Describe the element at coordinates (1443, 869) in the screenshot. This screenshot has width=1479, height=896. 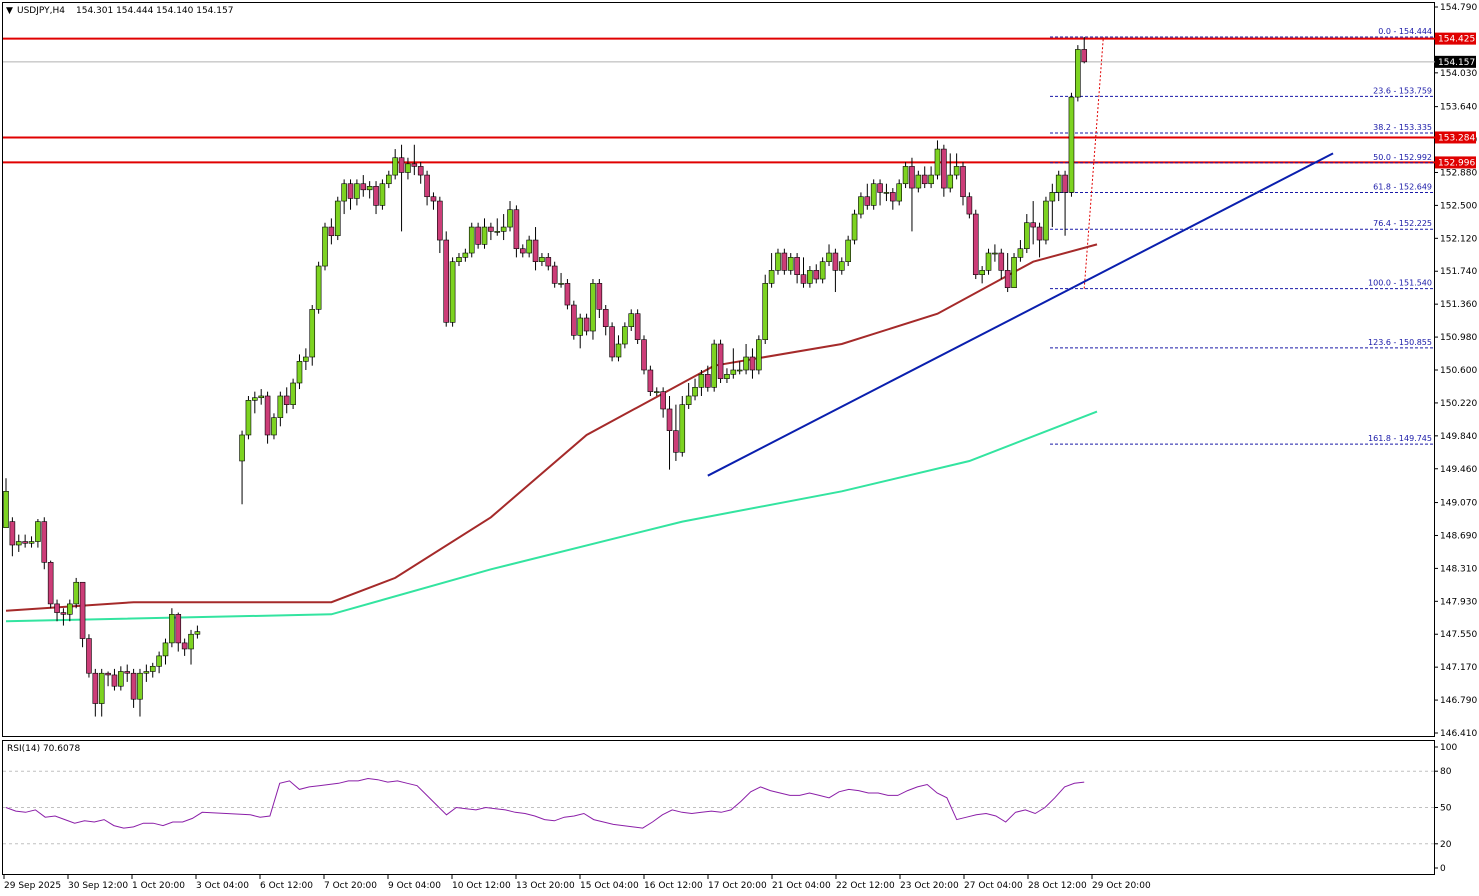
I see `rsi-tick-label: 0` at that location.